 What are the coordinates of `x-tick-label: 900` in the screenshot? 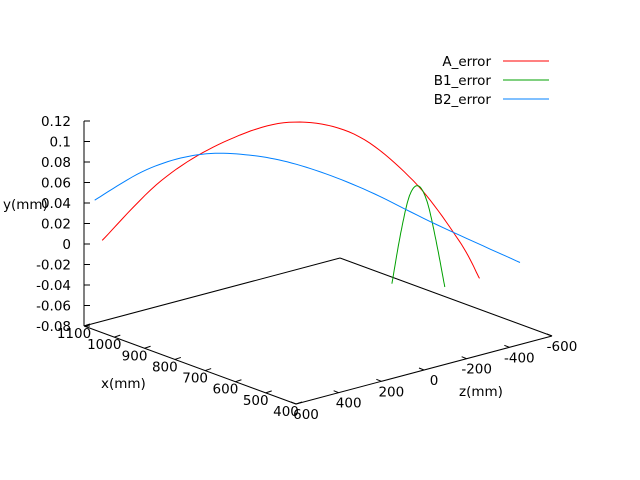 It's located at (135, 356).